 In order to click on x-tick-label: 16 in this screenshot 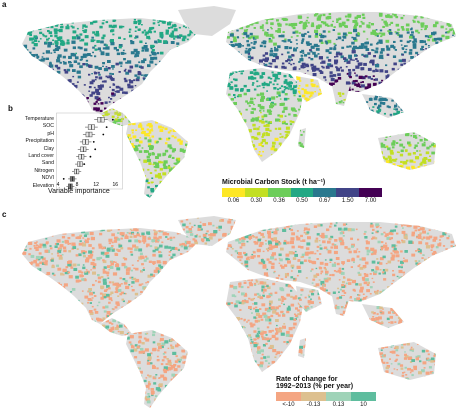, I will do `click(115, 185)`.